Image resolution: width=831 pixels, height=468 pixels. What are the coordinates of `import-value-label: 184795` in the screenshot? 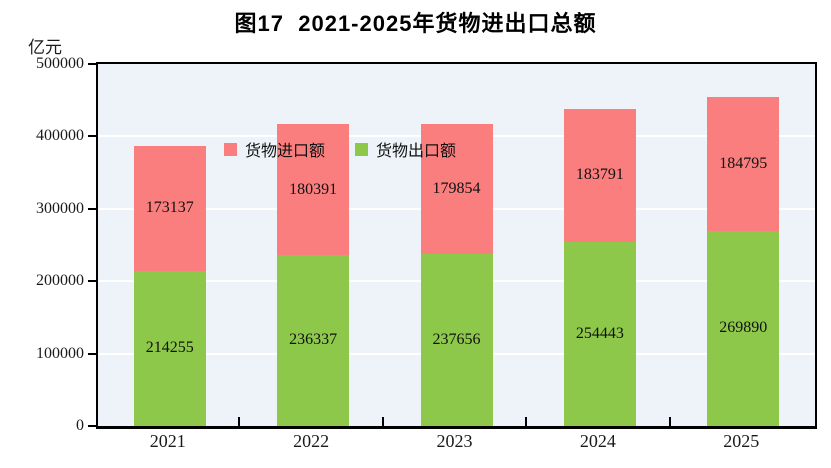 It's located at (743, 163).